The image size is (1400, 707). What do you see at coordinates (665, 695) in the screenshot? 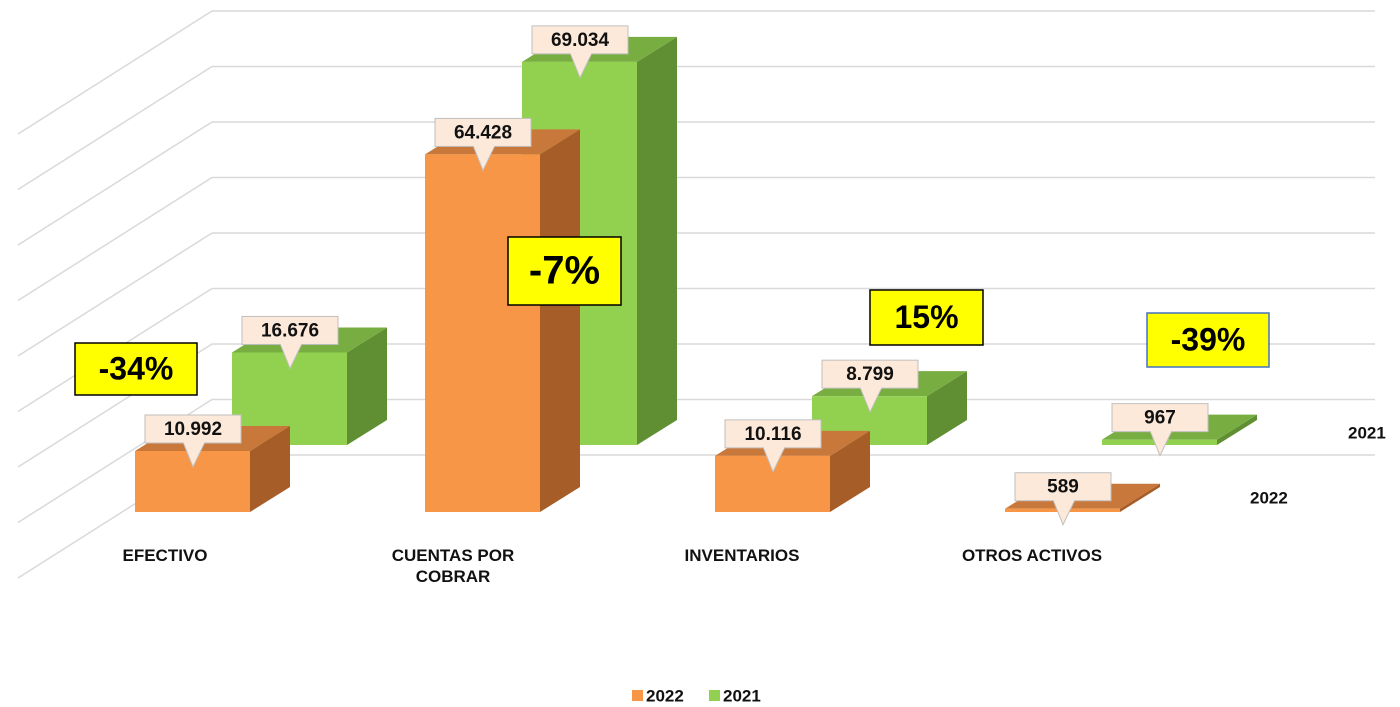
I see `legend-label: 2022` at bounding box center [665, 695].